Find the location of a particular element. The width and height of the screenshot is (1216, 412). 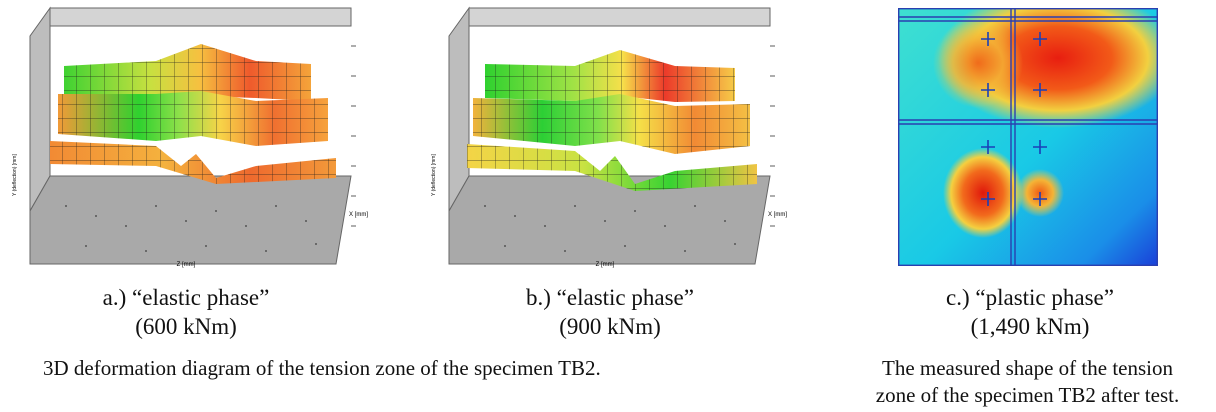

caption-c: c.) “plastic phase” (1,490 kNm) is located at coordinates (1030, 312).